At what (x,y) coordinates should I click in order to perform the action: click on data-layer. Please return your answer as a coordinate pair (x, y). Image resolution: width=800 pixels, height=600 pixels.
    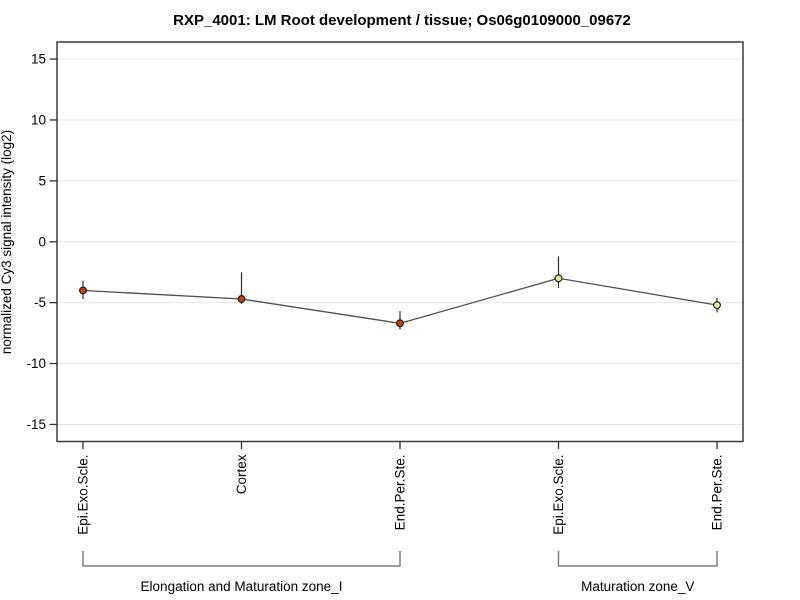
    Looking at the image, I should click on (400, 293).